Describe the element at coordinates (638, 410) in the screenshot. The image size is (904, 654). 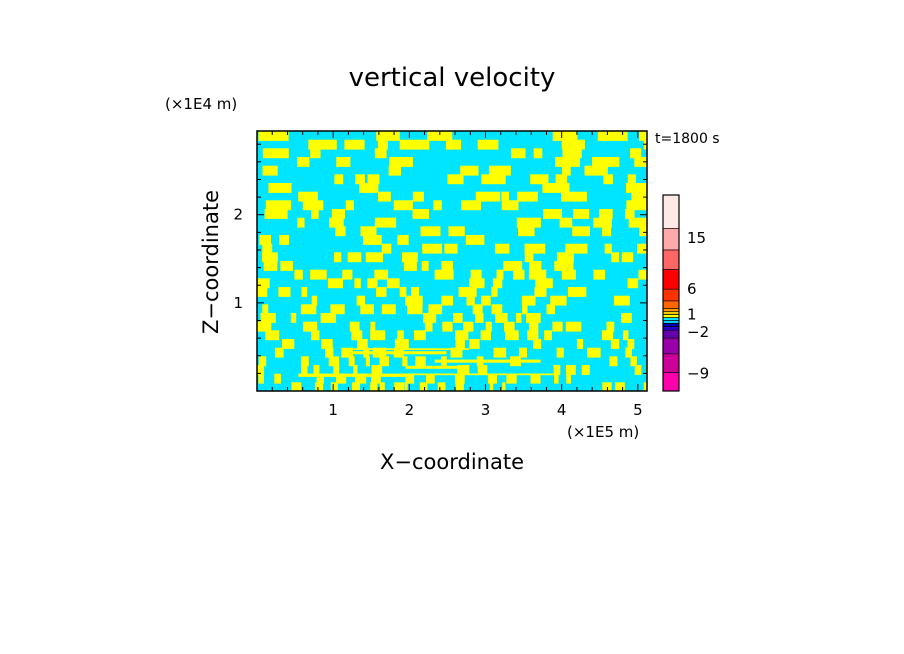
I see `x-tick-label-5: 5` at that location.